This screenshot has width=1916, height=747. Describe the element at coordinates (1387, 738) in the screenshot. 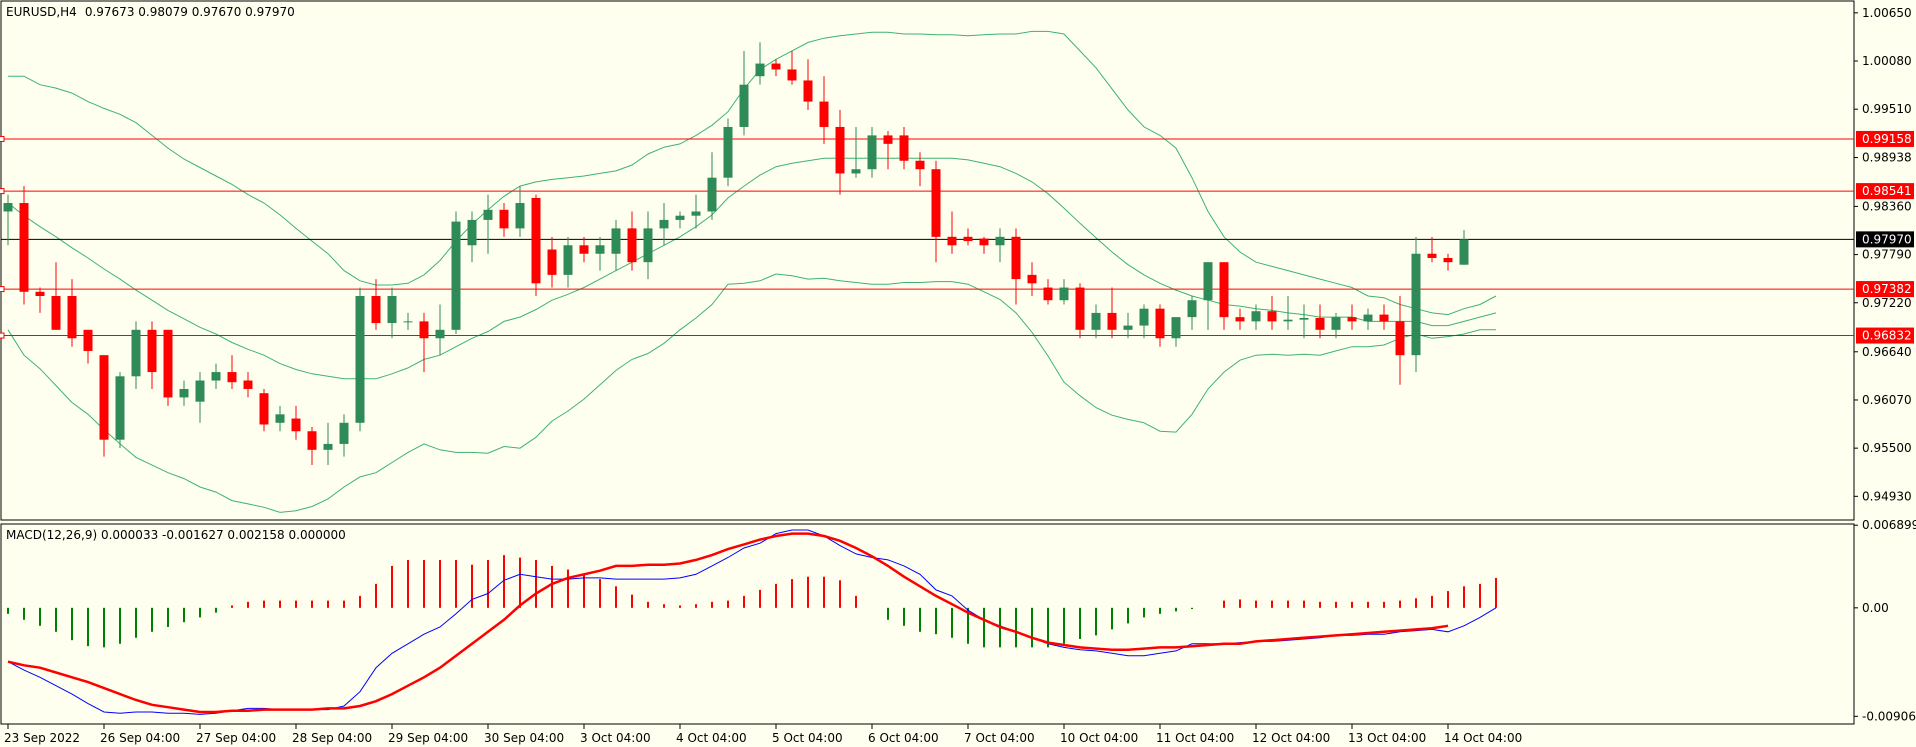

I see `time-tick-label: 13 Oct 04:00` at that location.